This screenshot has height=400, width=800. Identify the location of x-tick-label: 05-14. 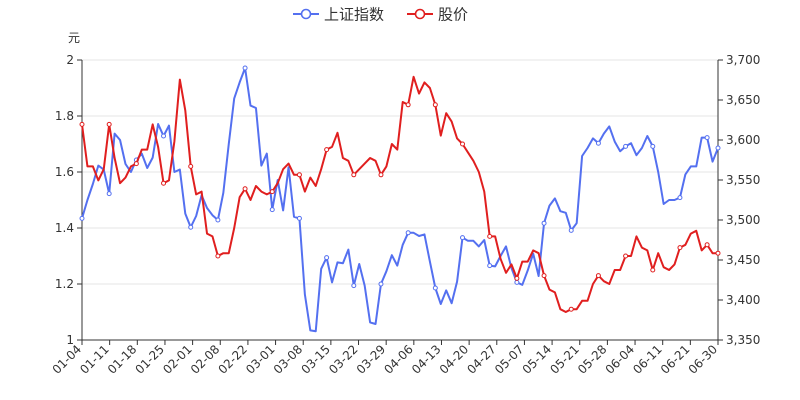
(537, 359).